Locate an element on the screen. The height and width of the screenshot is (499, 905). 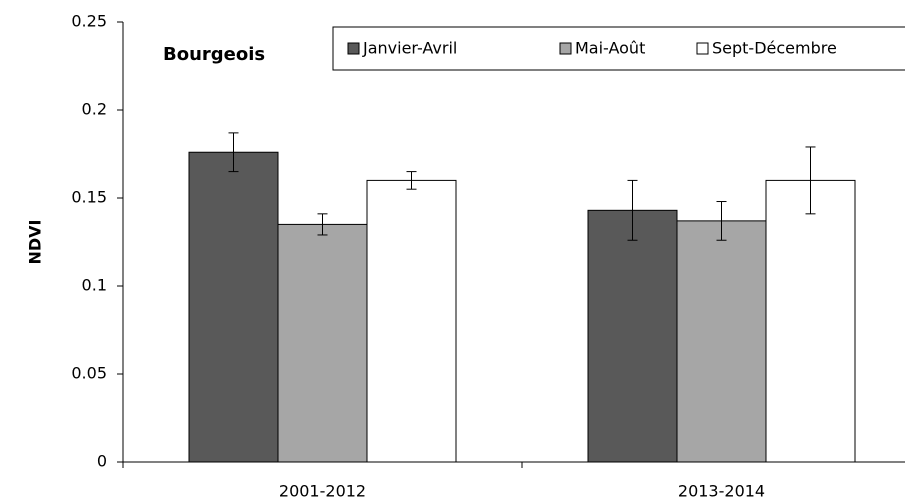
y-tick-label: 0.1 is located at coordinates (94, 285).